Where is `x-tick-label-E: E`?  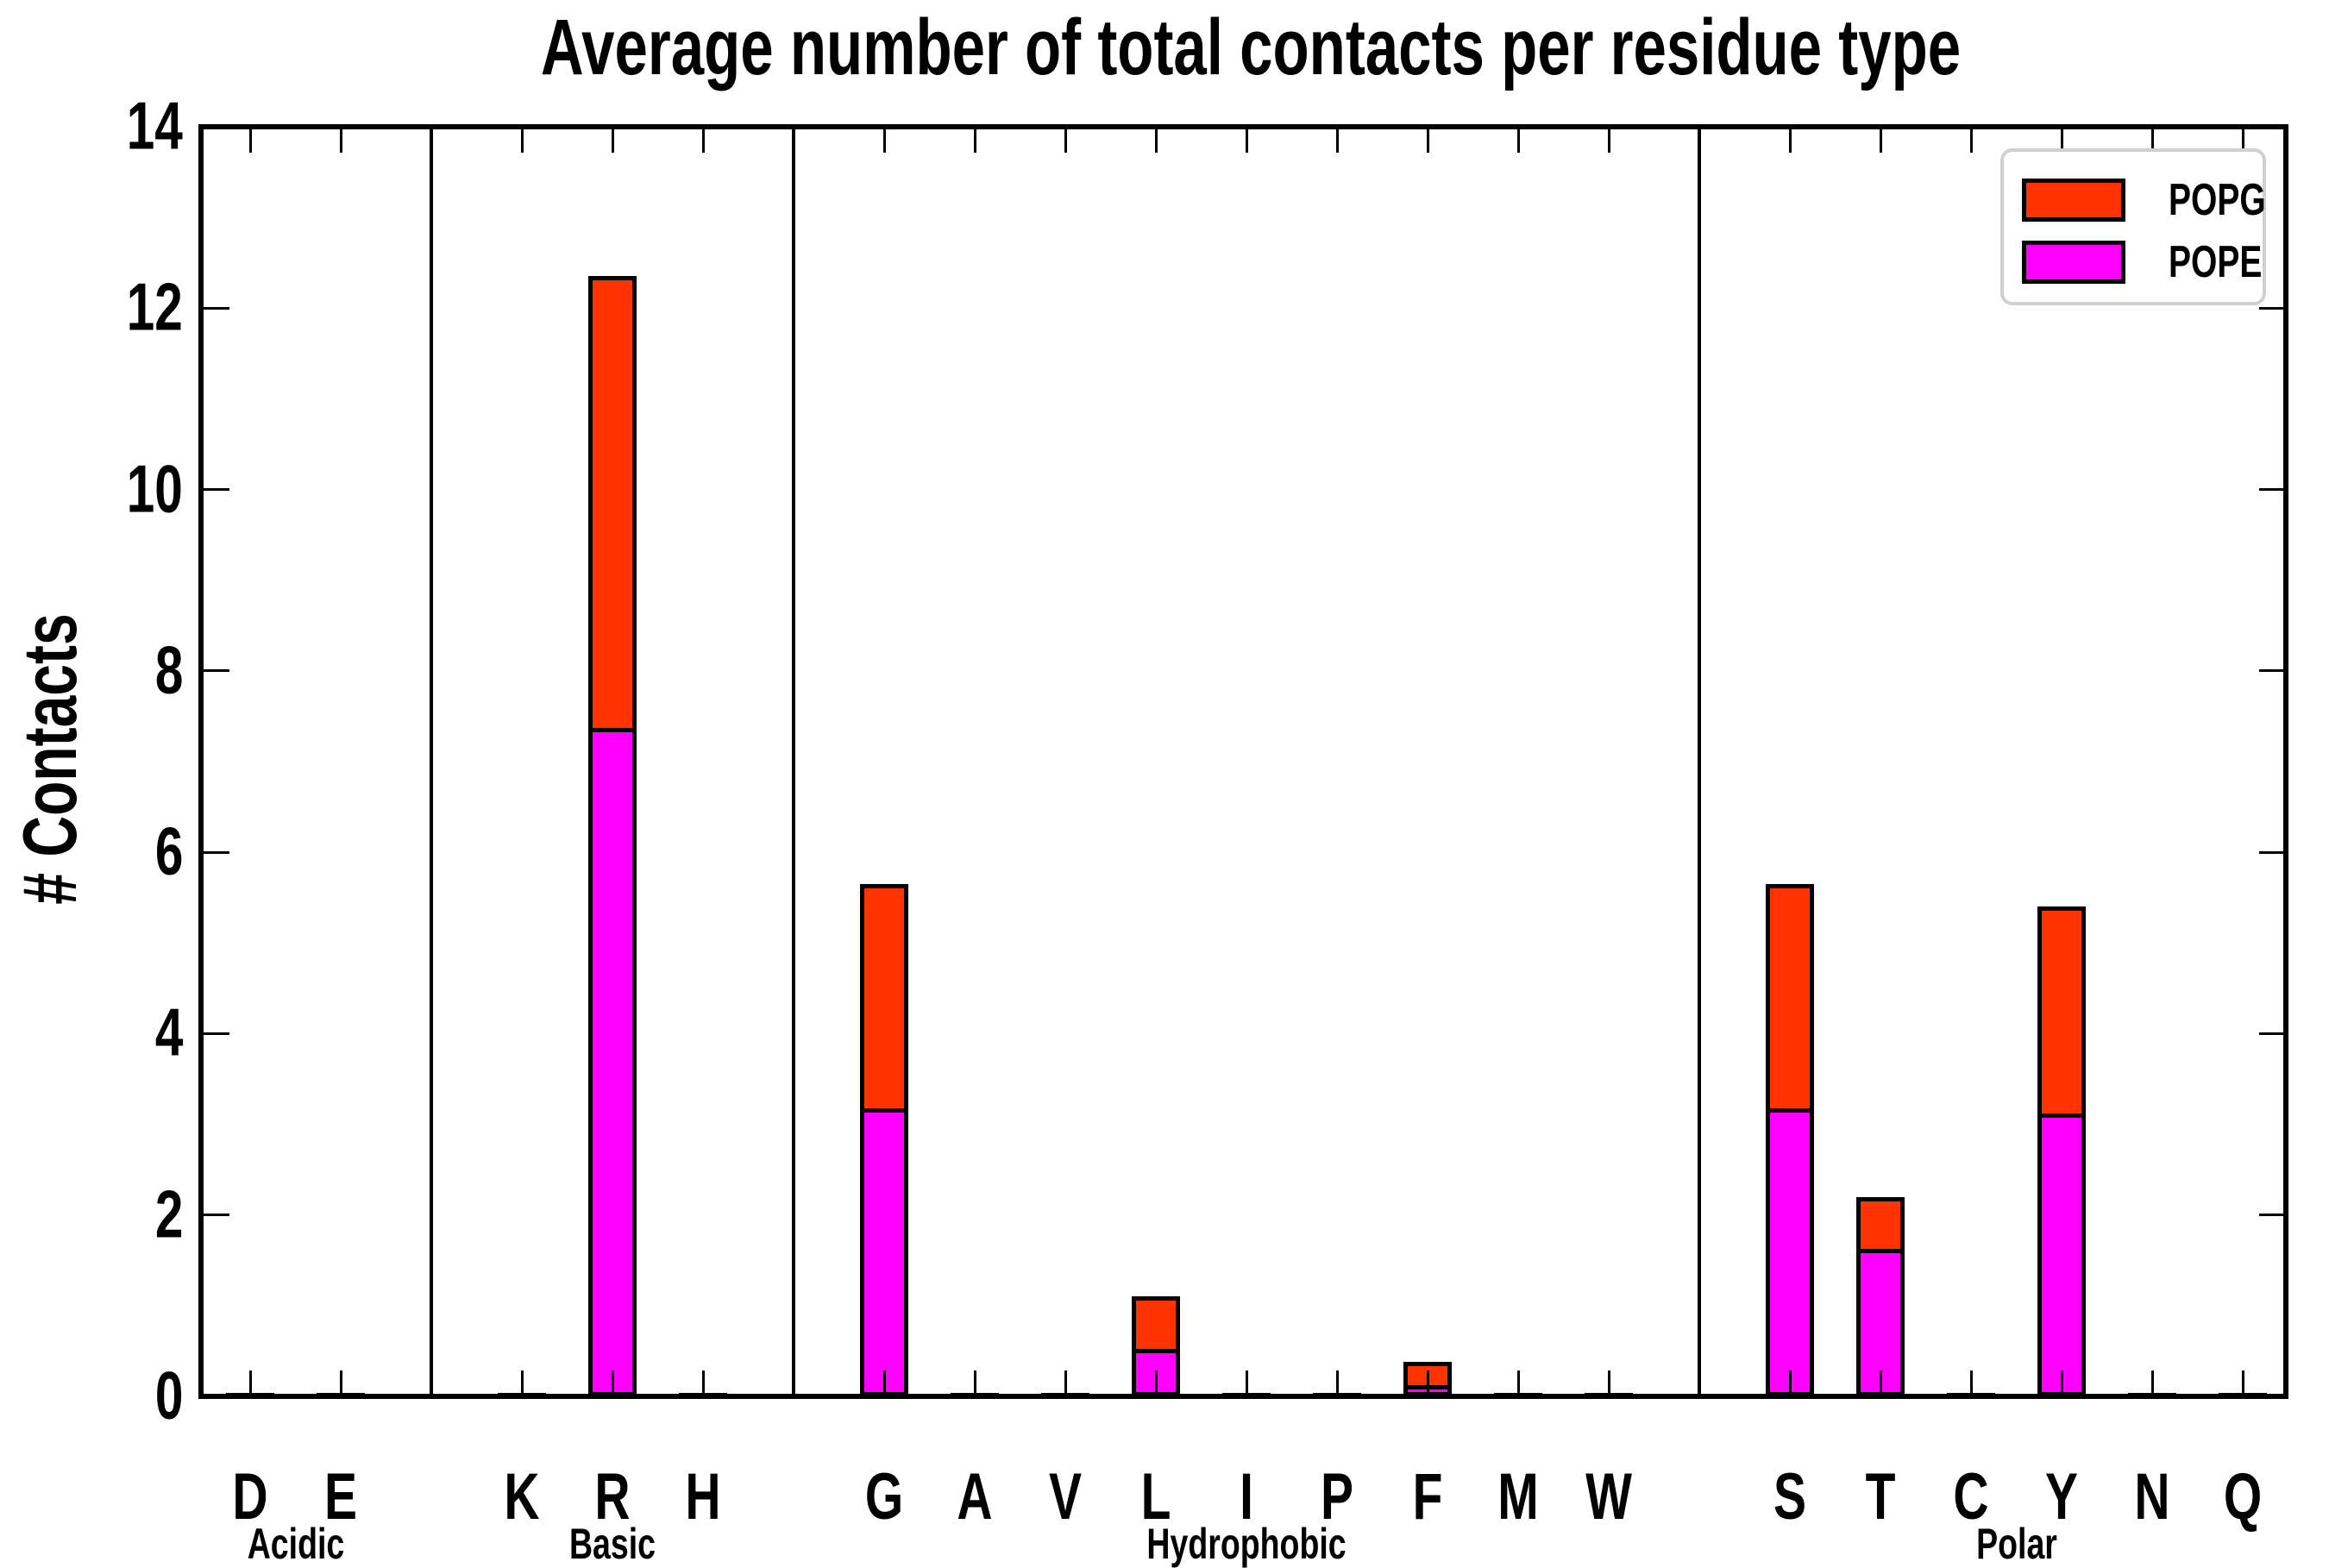
x-tick-label-E: E is located at coordinates (341, 1497).